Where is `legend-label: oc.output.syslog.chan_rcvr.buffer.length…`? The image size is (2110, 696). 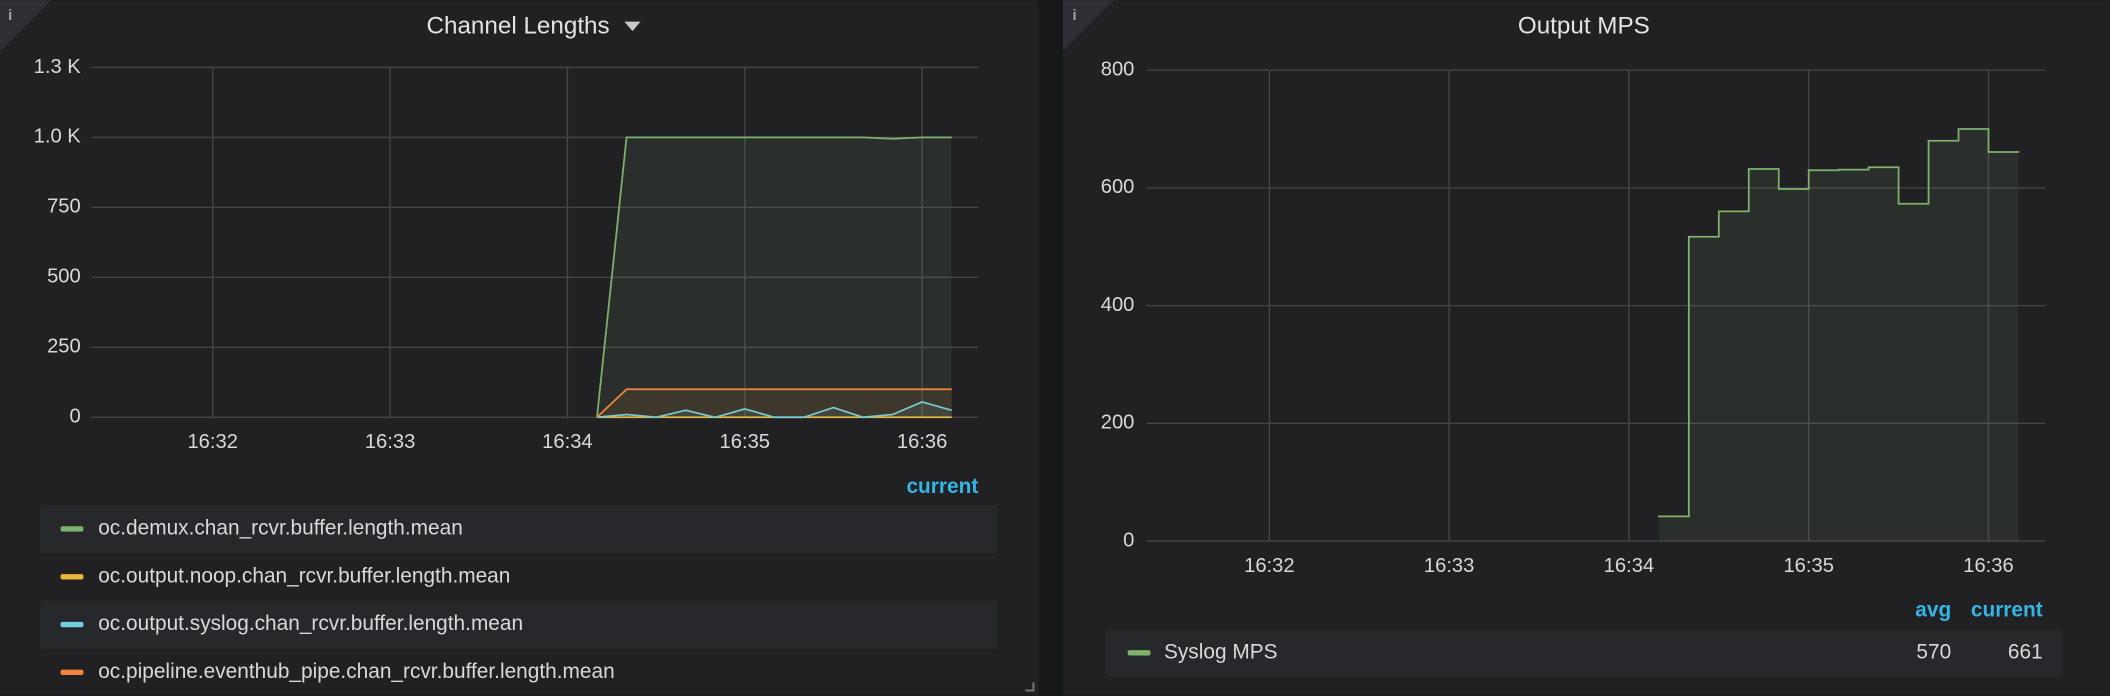
legend-label: oc.output.syslog.chan_rcvr.buffer.length… is located at coordinates (310, 623).